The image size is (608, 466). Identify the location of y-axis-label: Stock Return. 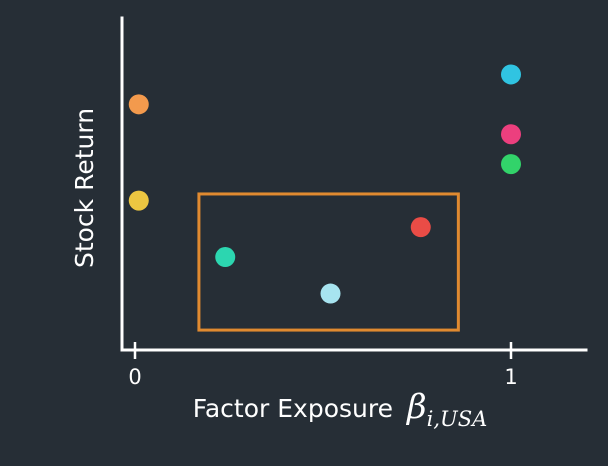
(84, 188).